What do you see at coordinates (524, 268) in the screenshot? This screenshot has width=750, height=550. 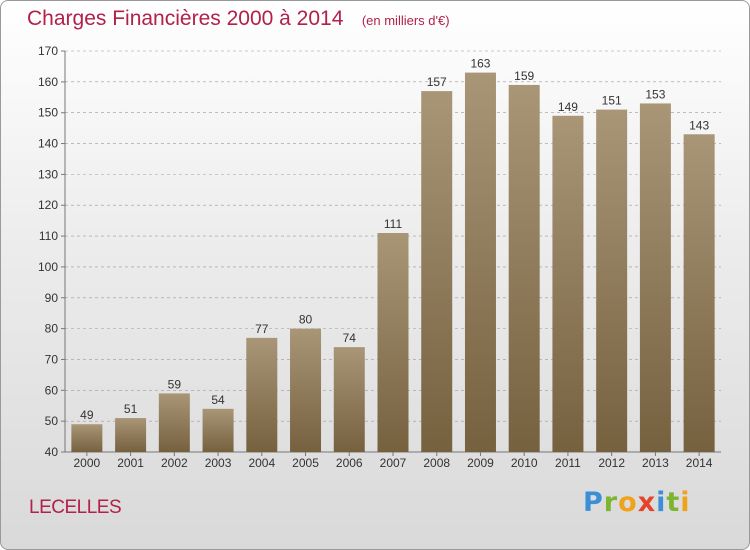 I see `bar-2010` at bounding box center [524, 268].